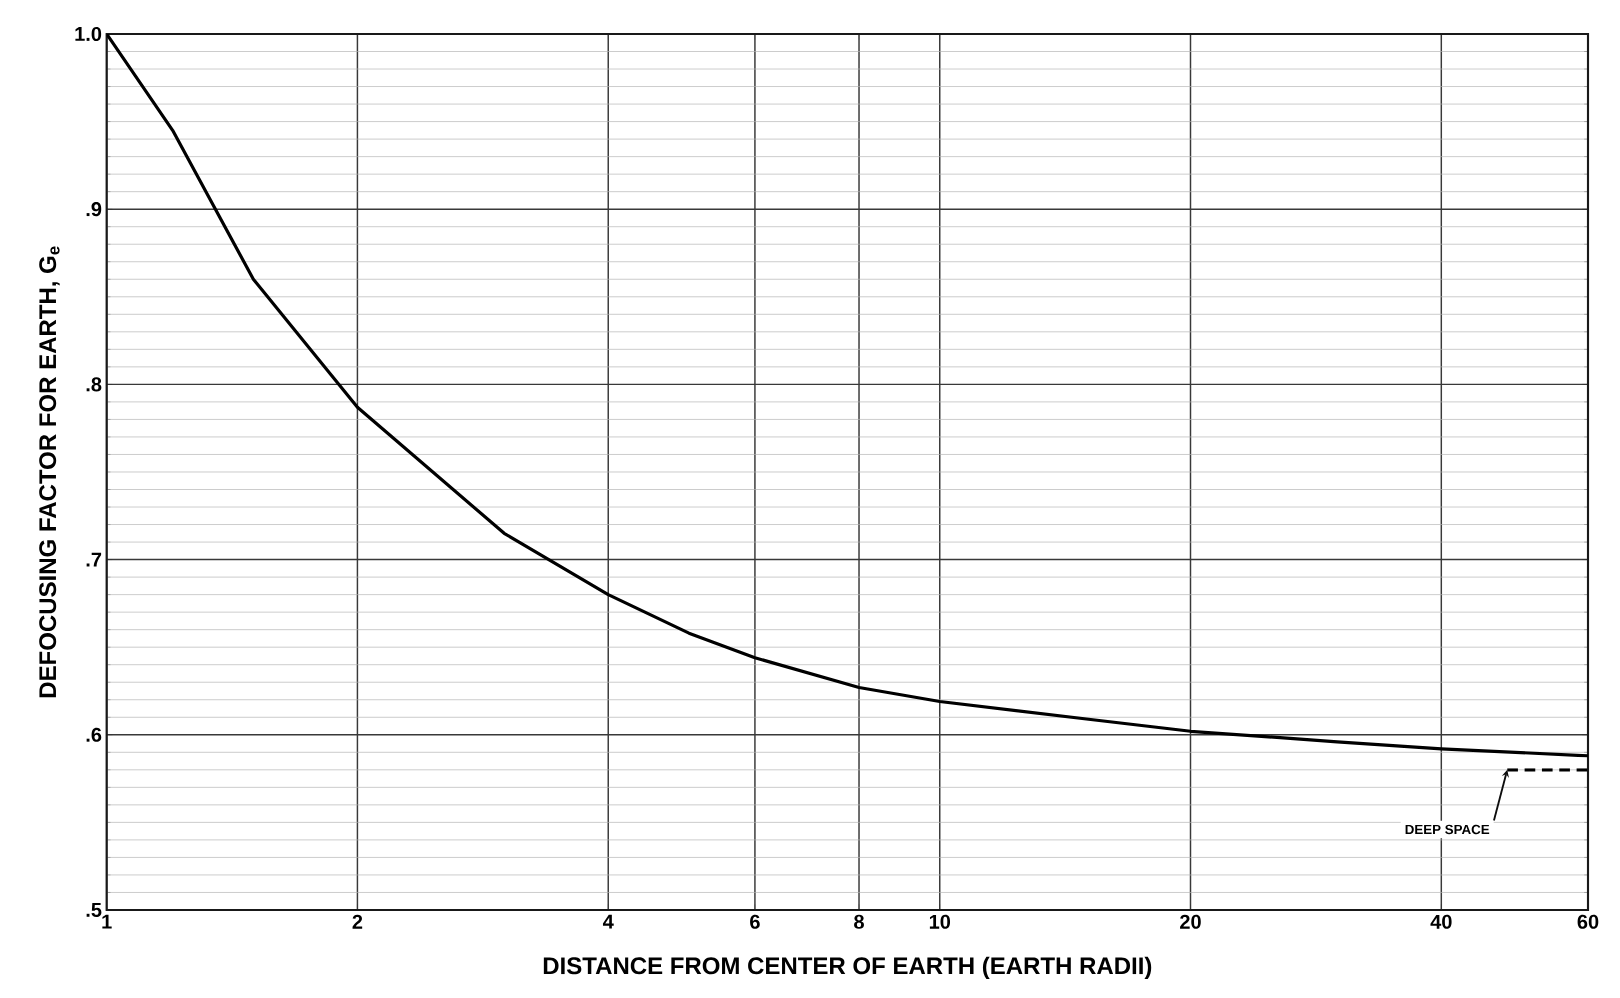 The image size is (1620, 998). I want to click on y-axis-title: DEFOCUSING FACTOR FOR EARTH, G$_{e}$, so click(49, 472).